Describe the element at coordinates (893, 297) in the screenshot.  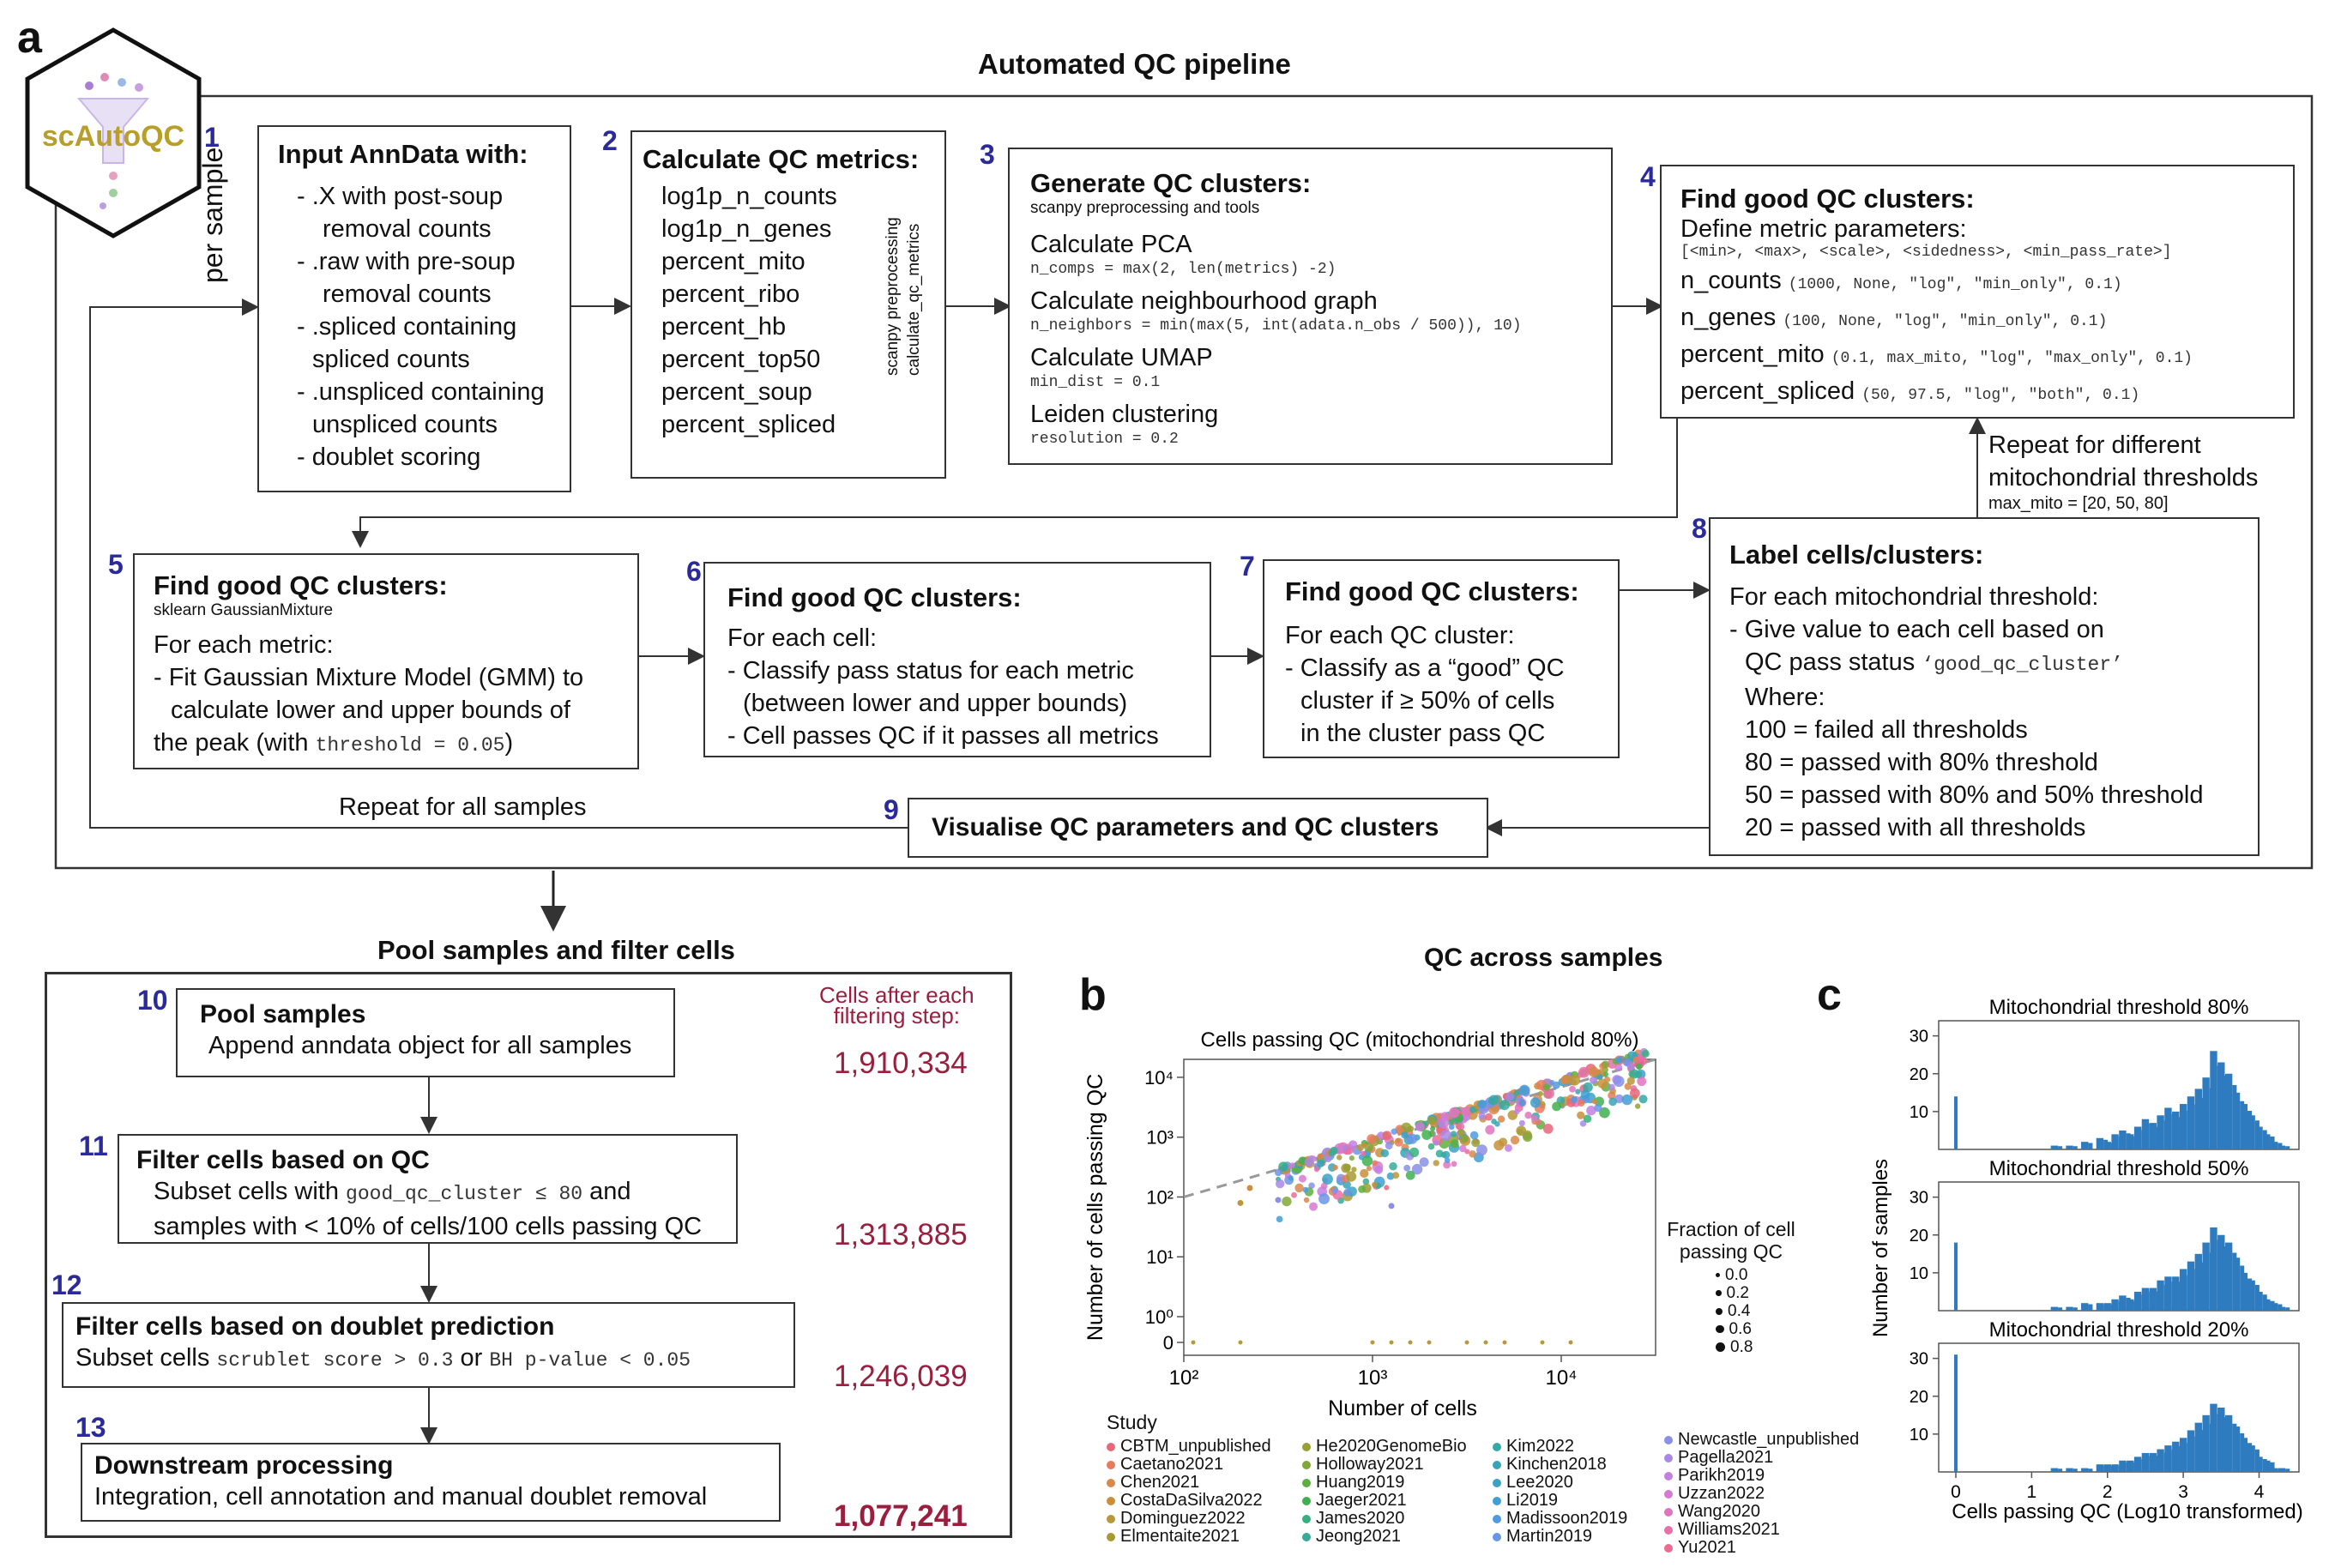
I see `step-2-side-label: scanpy preprocessing` at that location.